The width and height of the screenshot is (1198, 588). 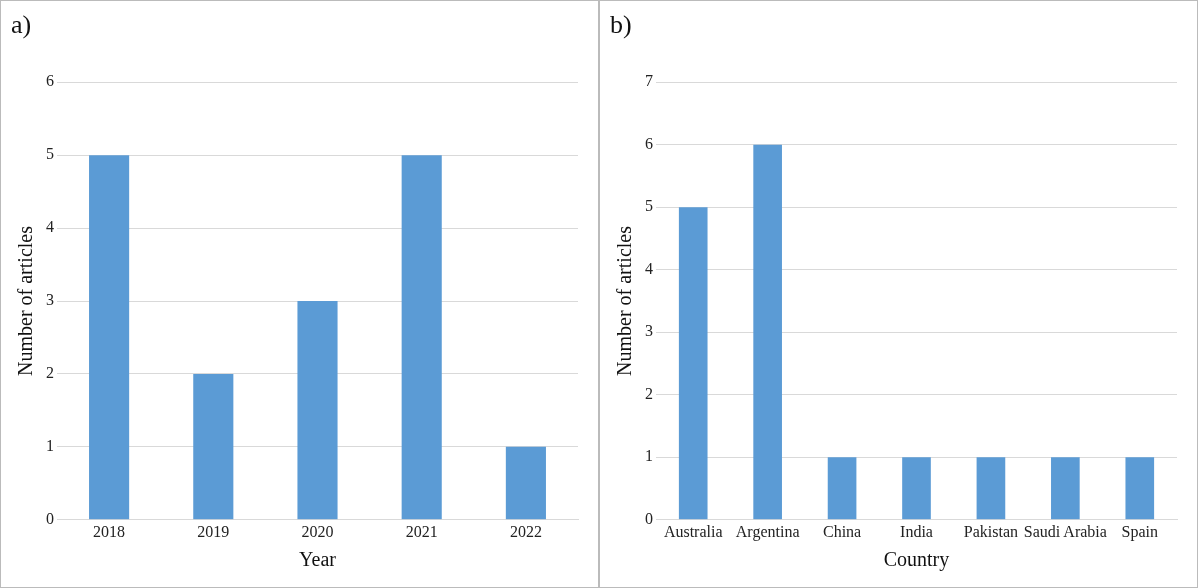 I want to click on x-tick-label: Pakistan, so click(x=991, y=531).